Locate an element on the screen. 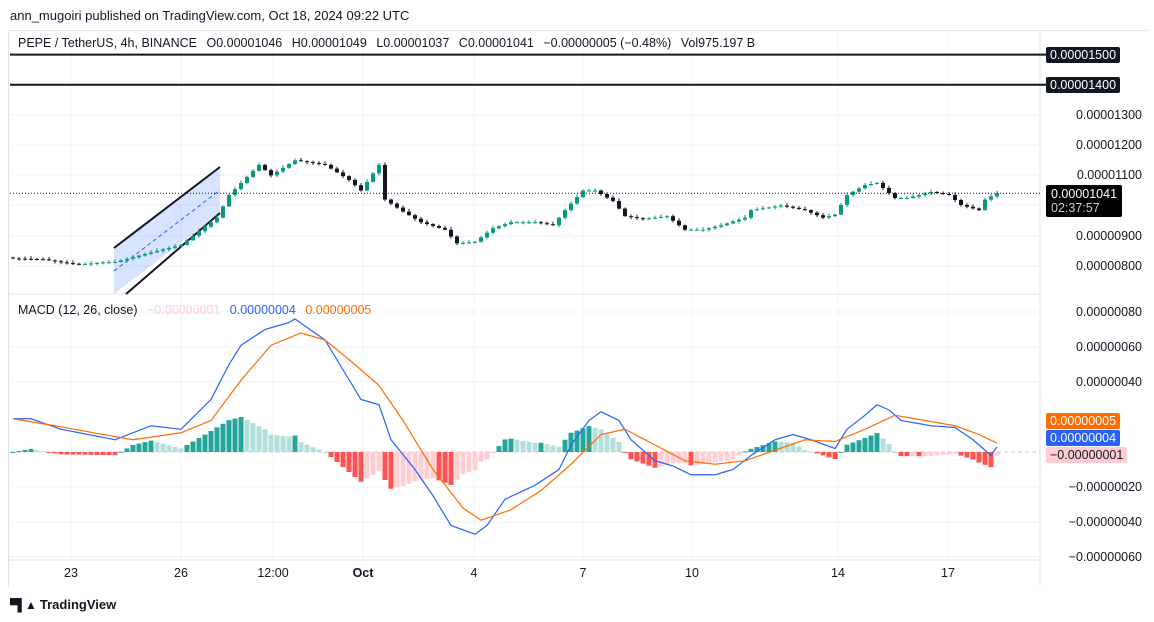  time-tick: 23 is located at coordinates (71, 573).